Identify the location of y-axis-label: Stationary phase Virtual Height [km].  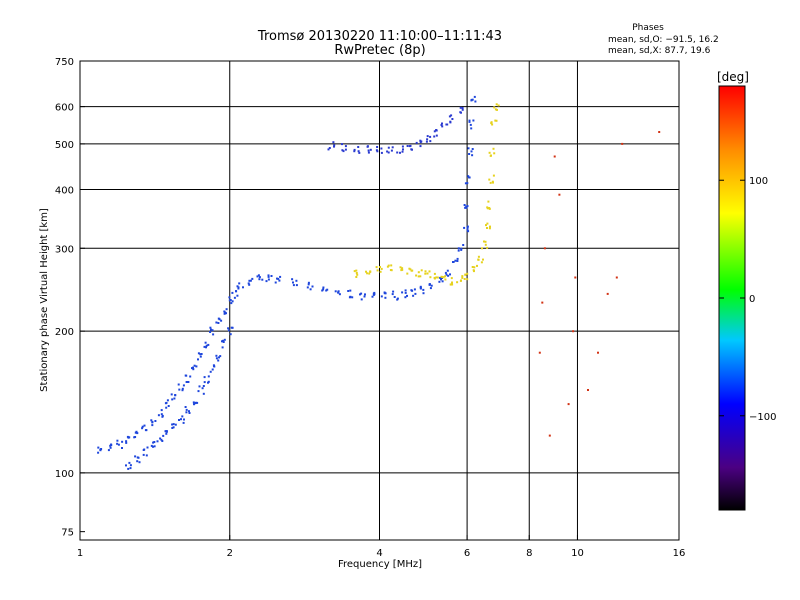
(44, 300).